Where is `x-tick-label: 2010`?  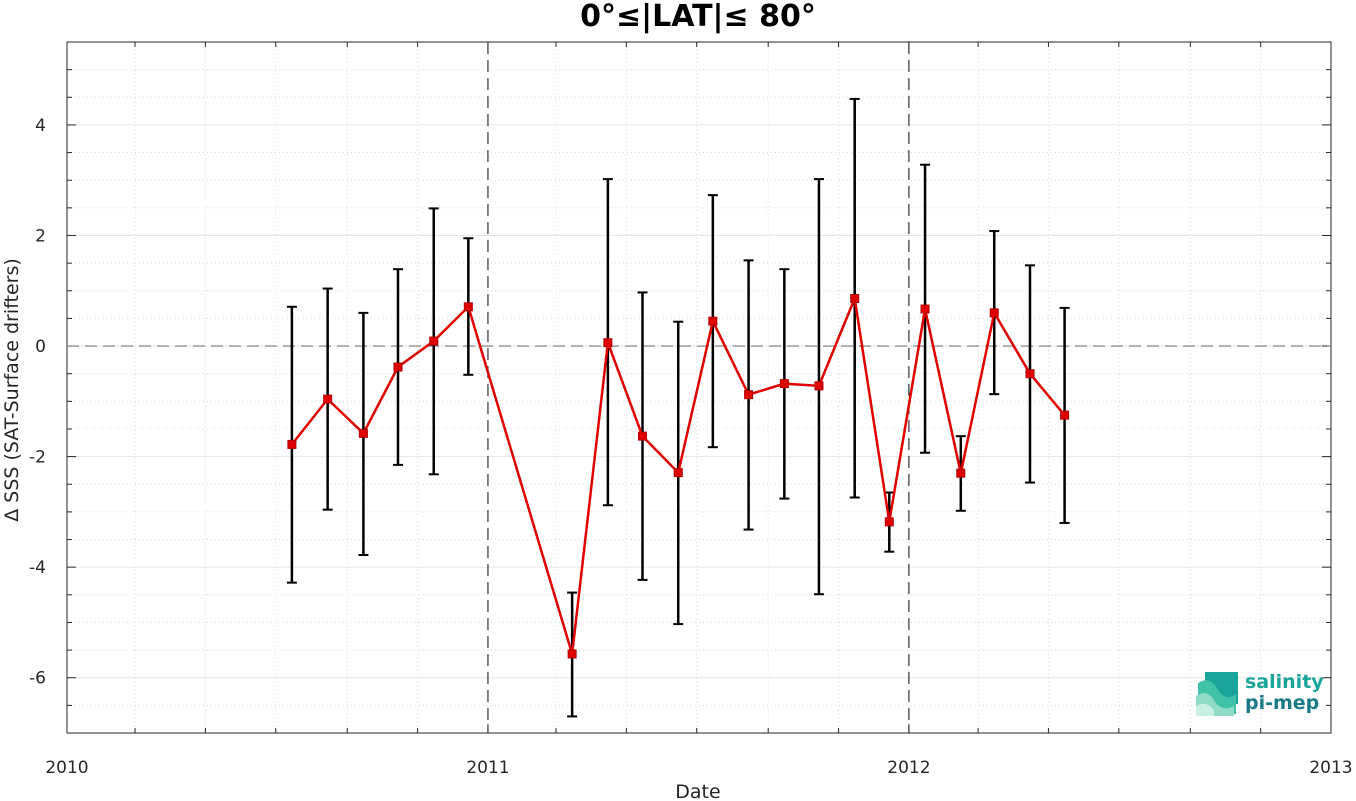 x-tick-label: 2010 is located at coordinates (66, 768).